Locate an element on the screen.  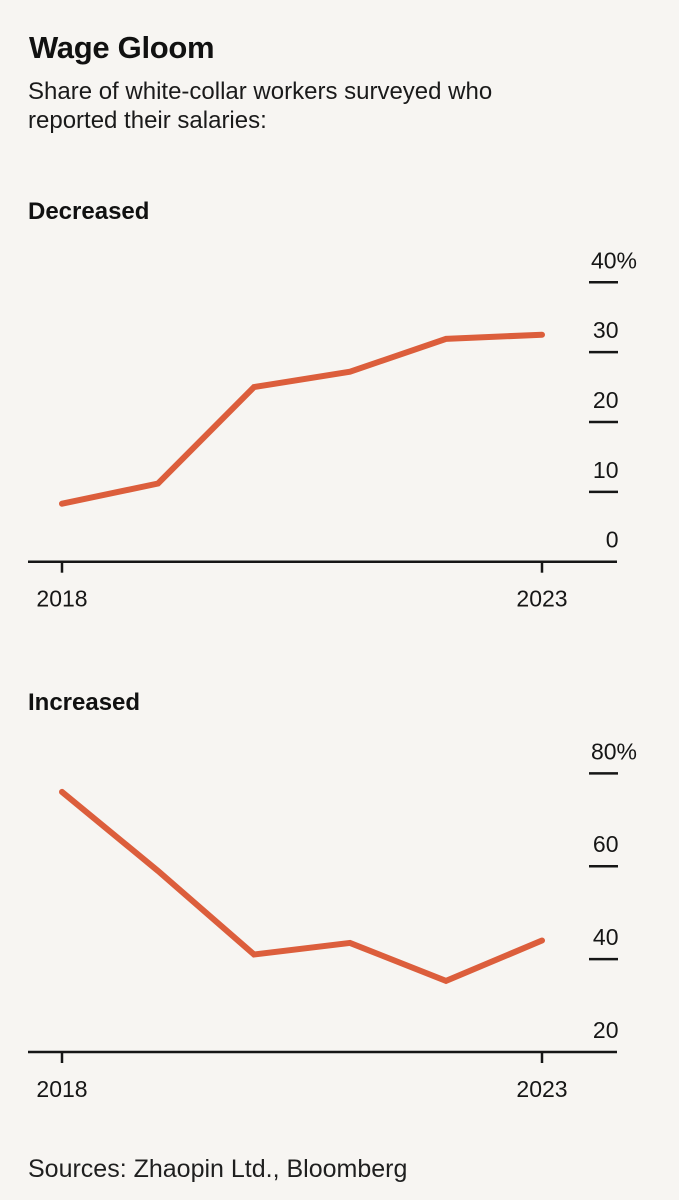
y-tick-label: 40 is located at coordinates (606, 937).